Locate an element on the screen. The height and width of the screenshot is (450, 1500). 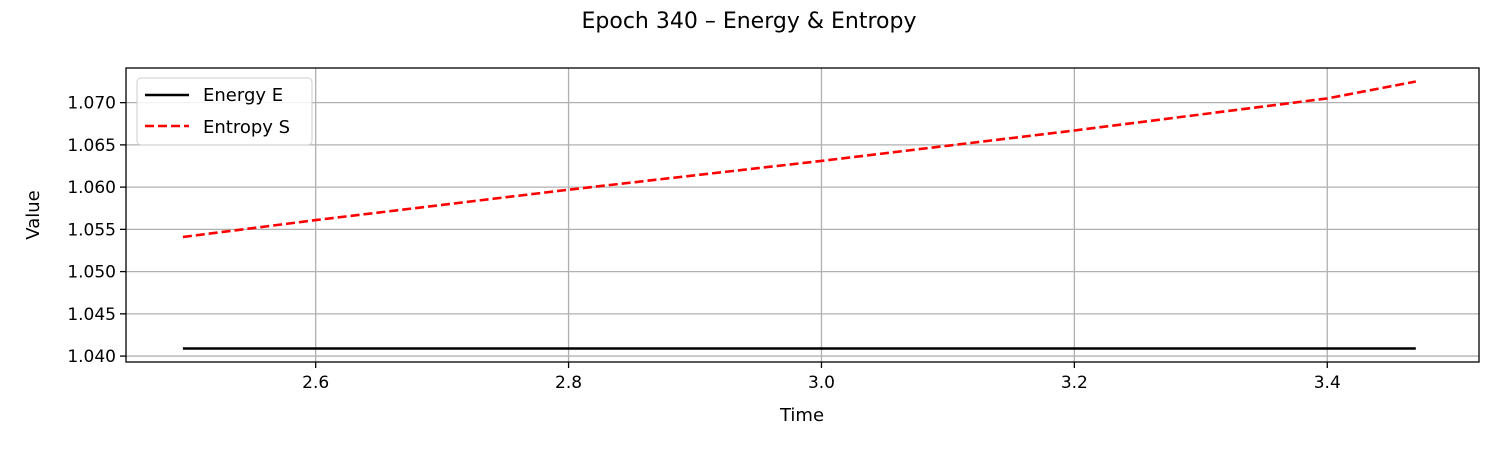
y-tick-label: 1.065 is located at coordinates (91, 146).